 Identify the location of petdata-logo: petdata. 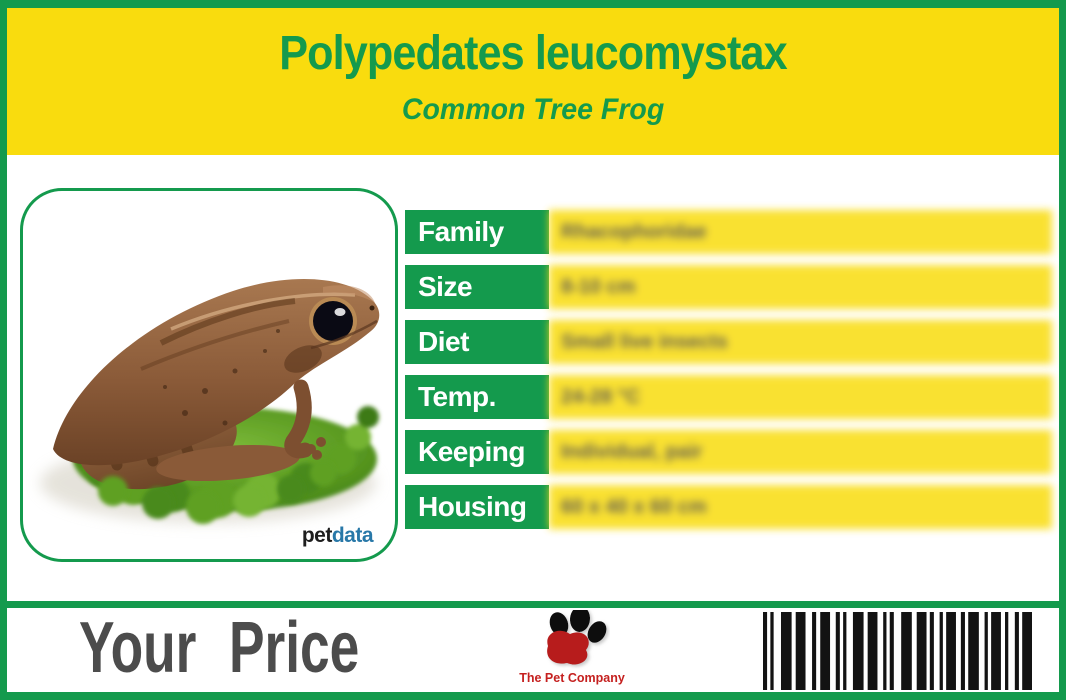
(337, 536).